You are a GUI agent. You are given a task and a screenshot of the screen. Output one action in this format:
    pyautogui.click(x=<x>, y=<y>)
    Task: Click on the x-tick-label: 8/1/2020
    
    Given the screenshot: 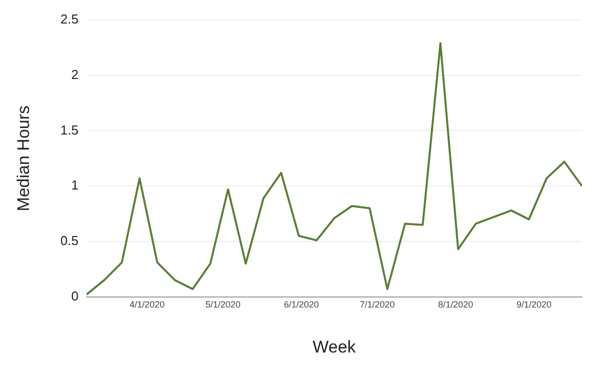 What is the action you would take?
    pyautogui.click(x=456, y=305)
    